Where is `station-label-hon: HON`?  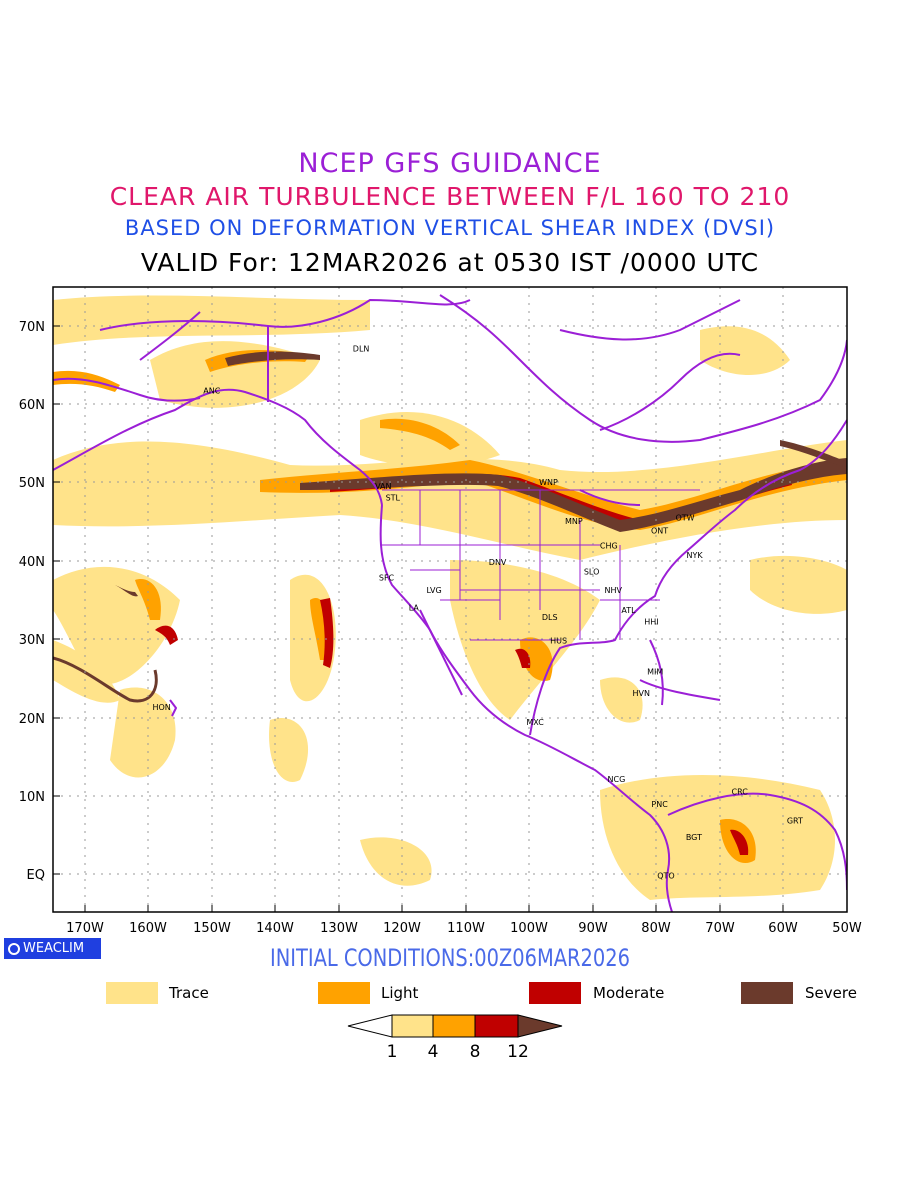
station-label-hon: HON is located at coordinates (161, 707).